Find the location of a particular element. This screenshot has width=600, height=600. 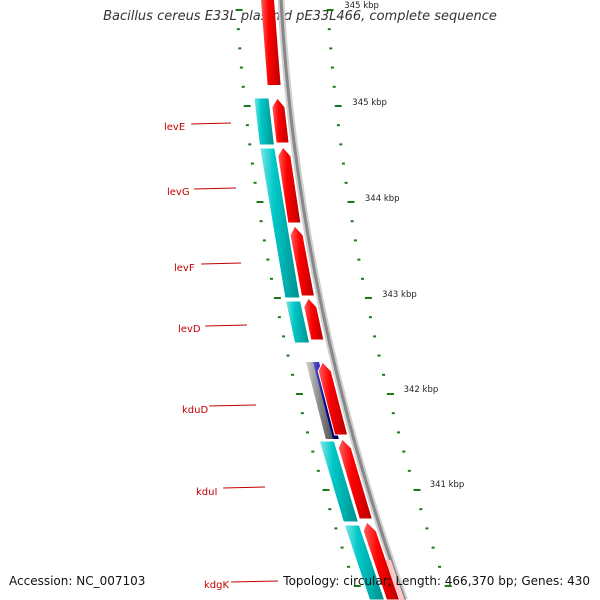

gene-leader-levD is located at coordinates (226, 325).